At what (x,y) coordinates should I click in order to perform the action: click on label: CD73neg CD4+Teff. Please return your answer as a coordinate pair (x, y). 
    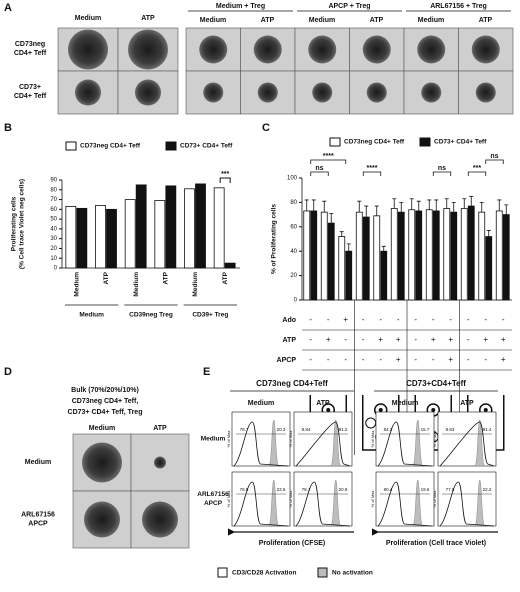
    Looking at the image, I should click on (292, 383).